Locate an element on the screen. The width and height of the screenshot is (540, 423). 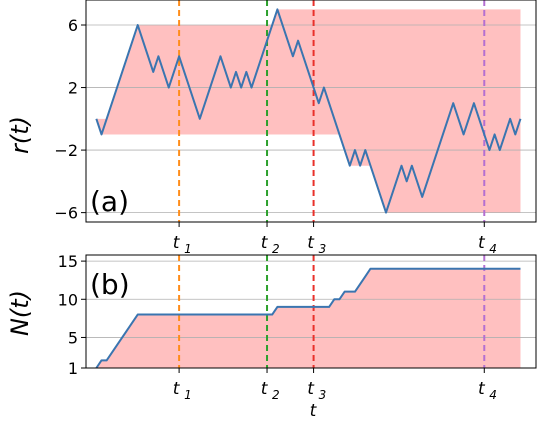
panel-a-x-tick-subscript: 4 is located at coordinates (493, 249).